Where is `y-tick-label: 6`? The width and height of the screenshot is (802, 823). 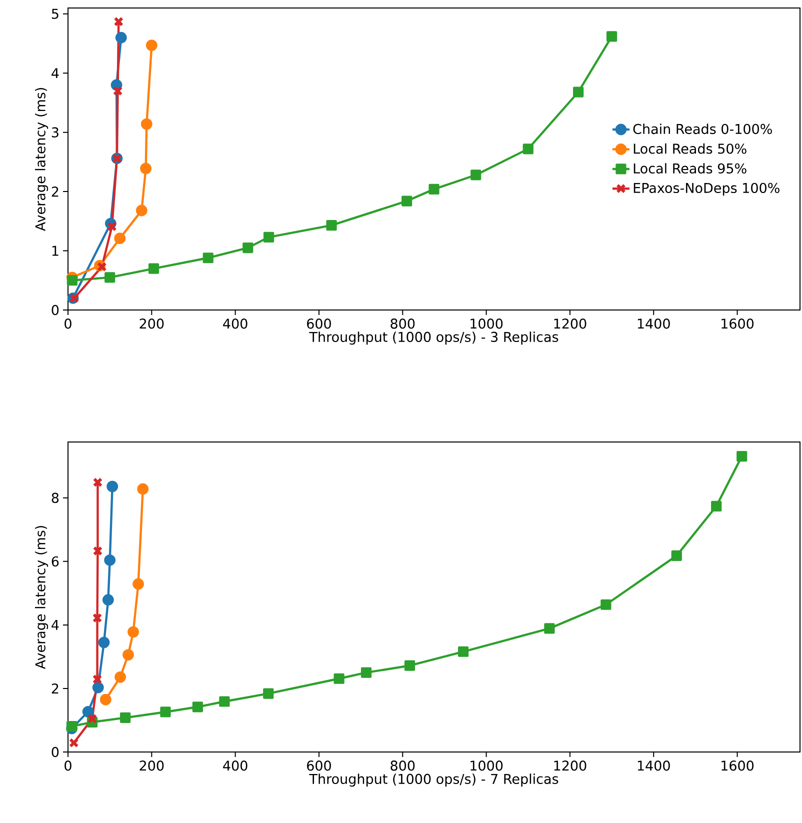
y-tick-label: 6 is located at coordinates (55, 561).